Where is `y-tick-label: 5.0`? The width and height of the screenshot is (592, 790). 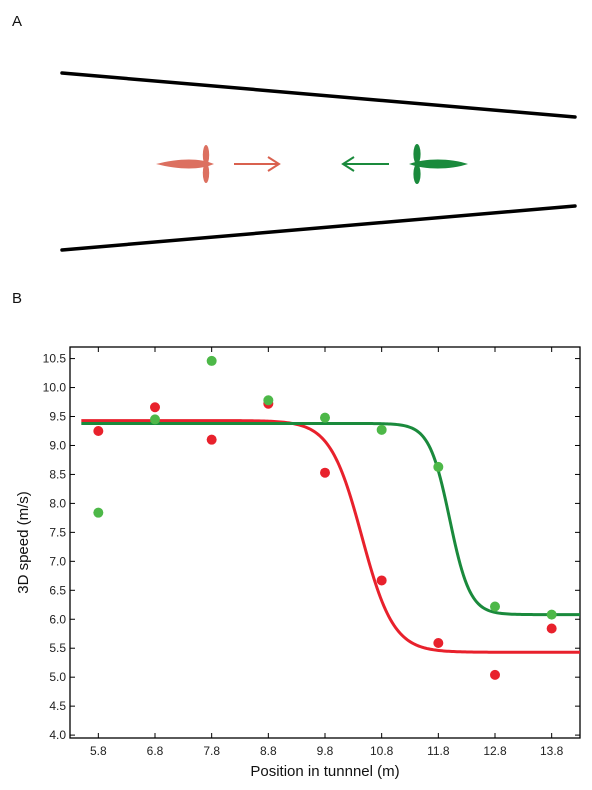 y-tick-label: 5.0 is located at coordinates (57, 677).